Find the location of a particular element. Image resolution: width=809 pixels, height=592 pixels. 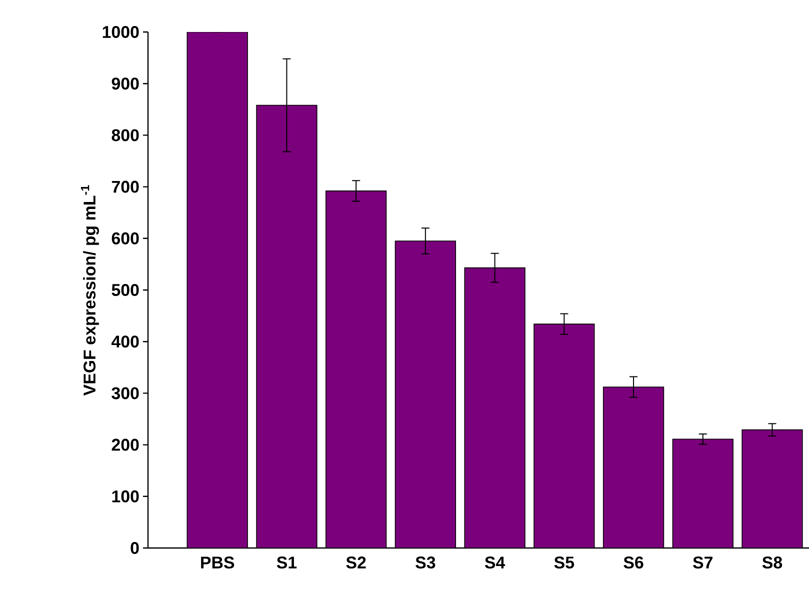

x-tick-label: S8 is located at coordinates (772, 562).